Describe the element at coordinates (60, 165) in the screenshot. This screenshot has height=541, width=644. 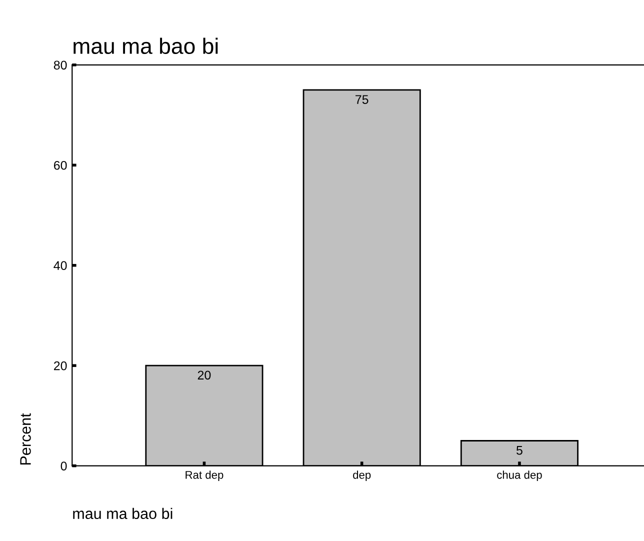
I see `y-tick-label: 60` at that location.